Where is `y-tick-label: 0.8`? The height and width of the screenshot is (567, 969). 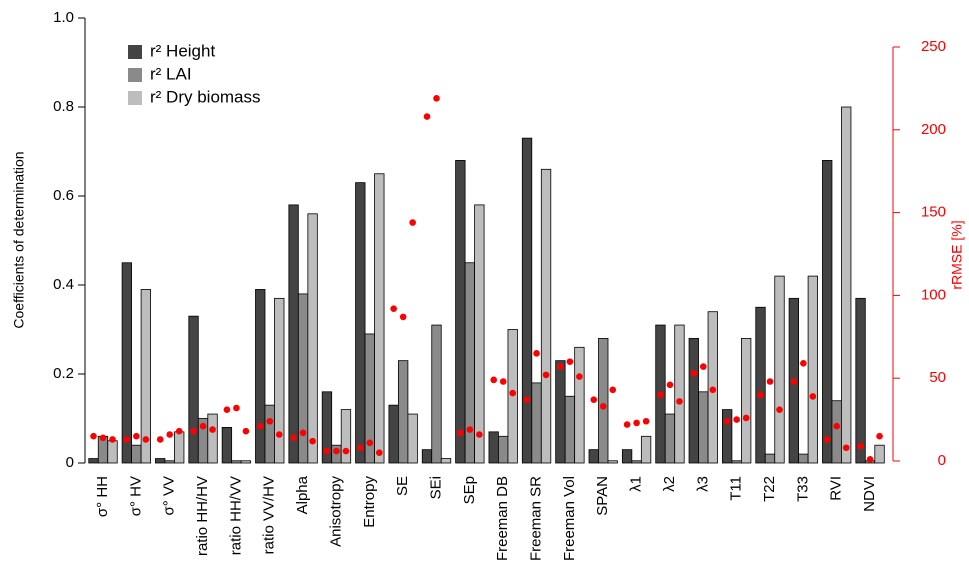 y-tick-label: 0.8 is located at coordinates (63, 106).